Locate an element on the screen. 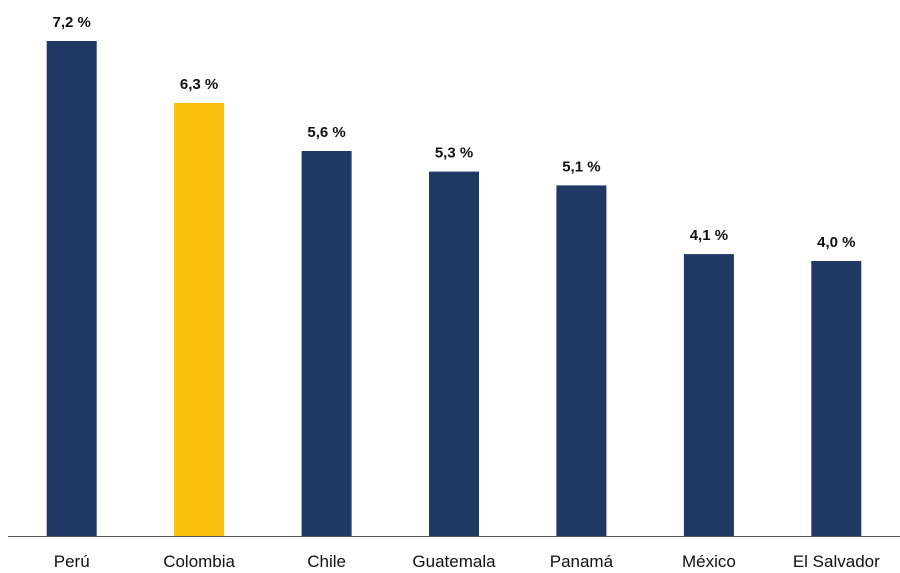 The height and width of the screenshot is (573, 900). value-label-peru: 7,2 % is located at coordinates (72, 22).